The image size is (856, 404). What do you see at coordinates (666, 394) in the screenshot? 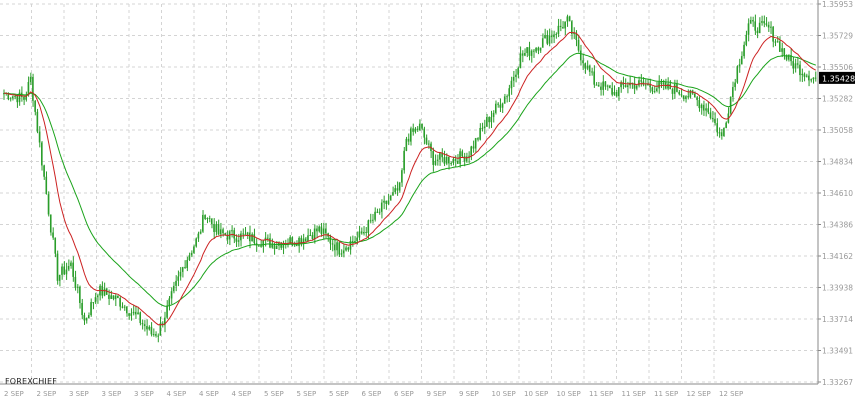
I see `time-tick-label: 11 SEP` at bounding box center [666, 394].